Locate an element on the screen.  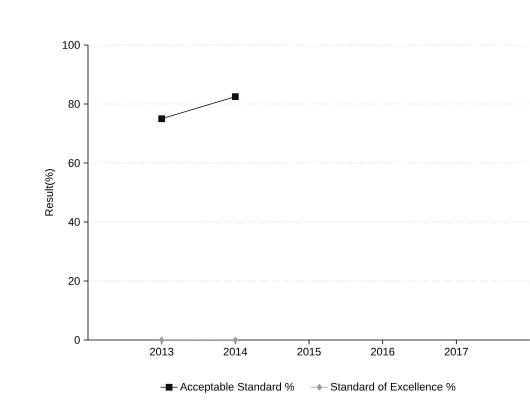
x-tick-label: 2013 is located at coordinates (162, 352).